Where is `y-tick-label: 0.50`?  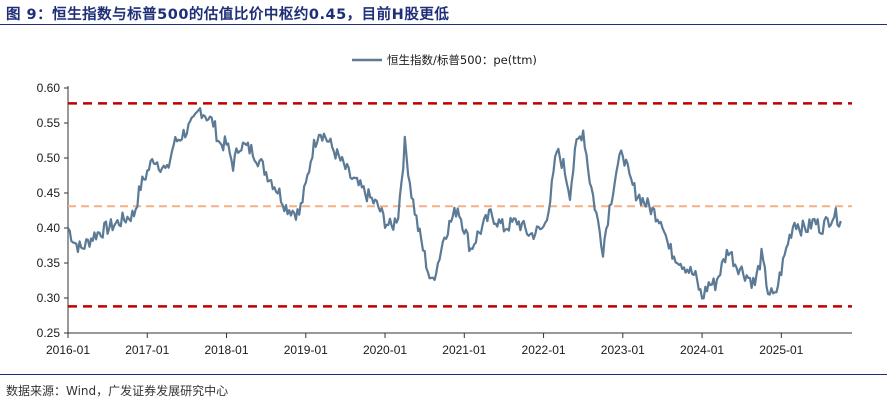
y-tick-label: 0.50 is located at coordinates (49, 158).